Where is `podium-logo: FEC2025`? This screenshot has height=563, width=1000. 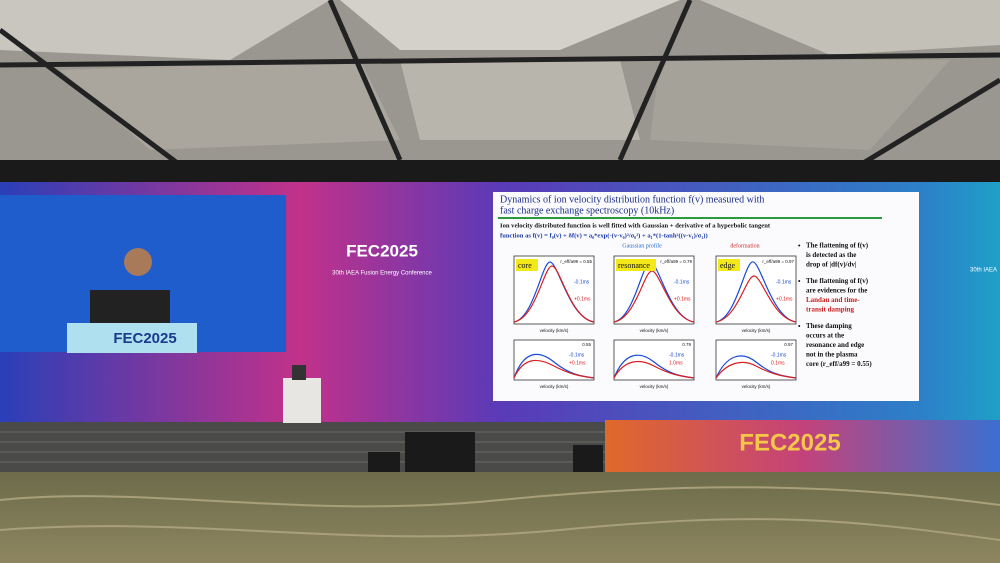
podium-logo: FEC2025 is located at coordinates (144, 338).